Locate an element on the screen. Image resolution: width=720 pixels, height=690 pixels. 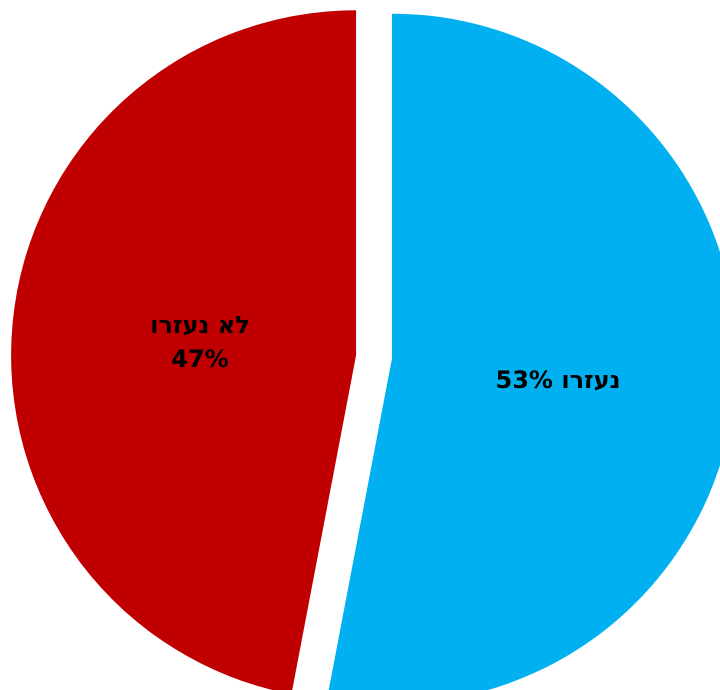
labels-layer: נעזרו 53% לא נעזרו 47% is located at coordinates (385, 352).